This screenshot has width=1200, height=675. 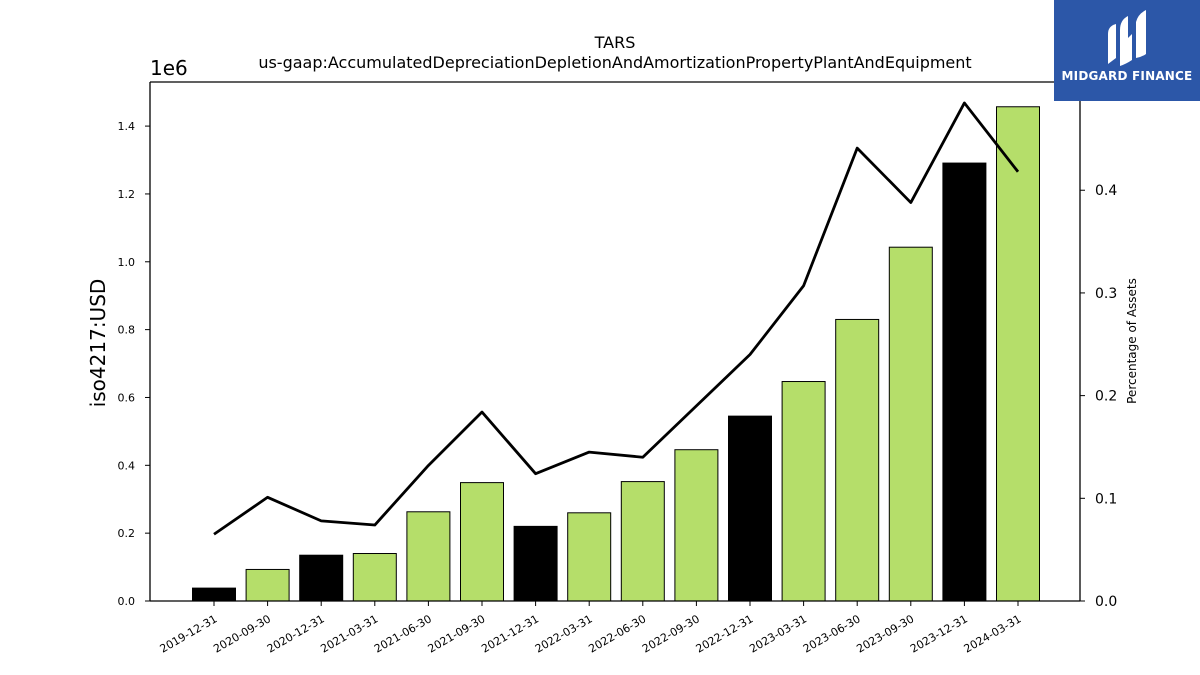 What do you see at coordinates (296, 633) in the screenshot?
I see `x-tick-label: 2020-12-31` at bounding box center [296, 633].